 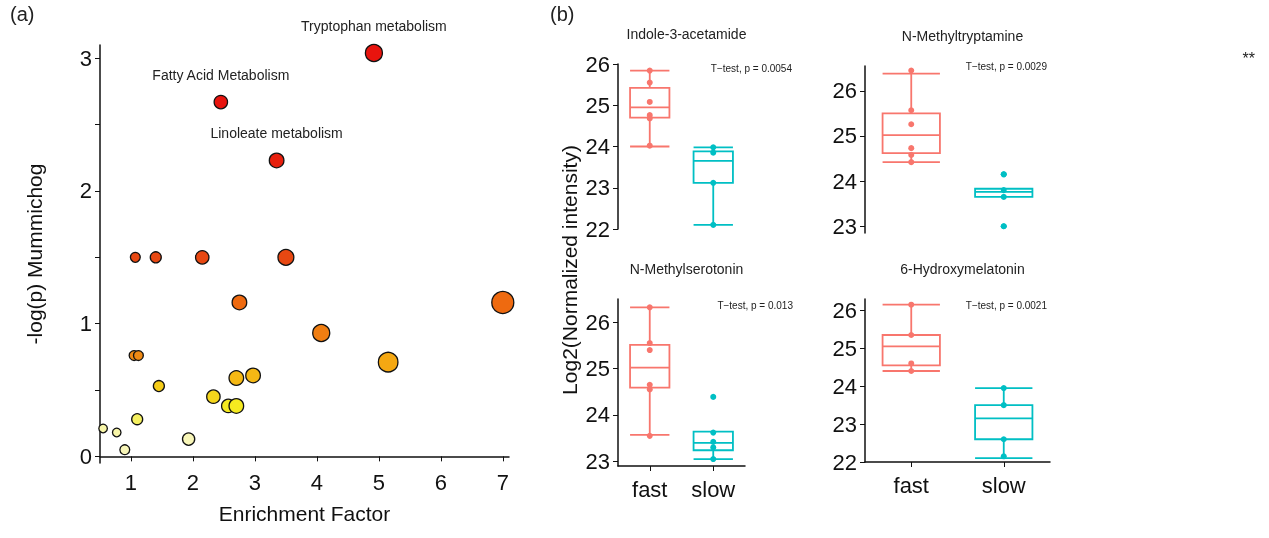 I want to click on y-tick-label: 3, so click(x=85, y=58).